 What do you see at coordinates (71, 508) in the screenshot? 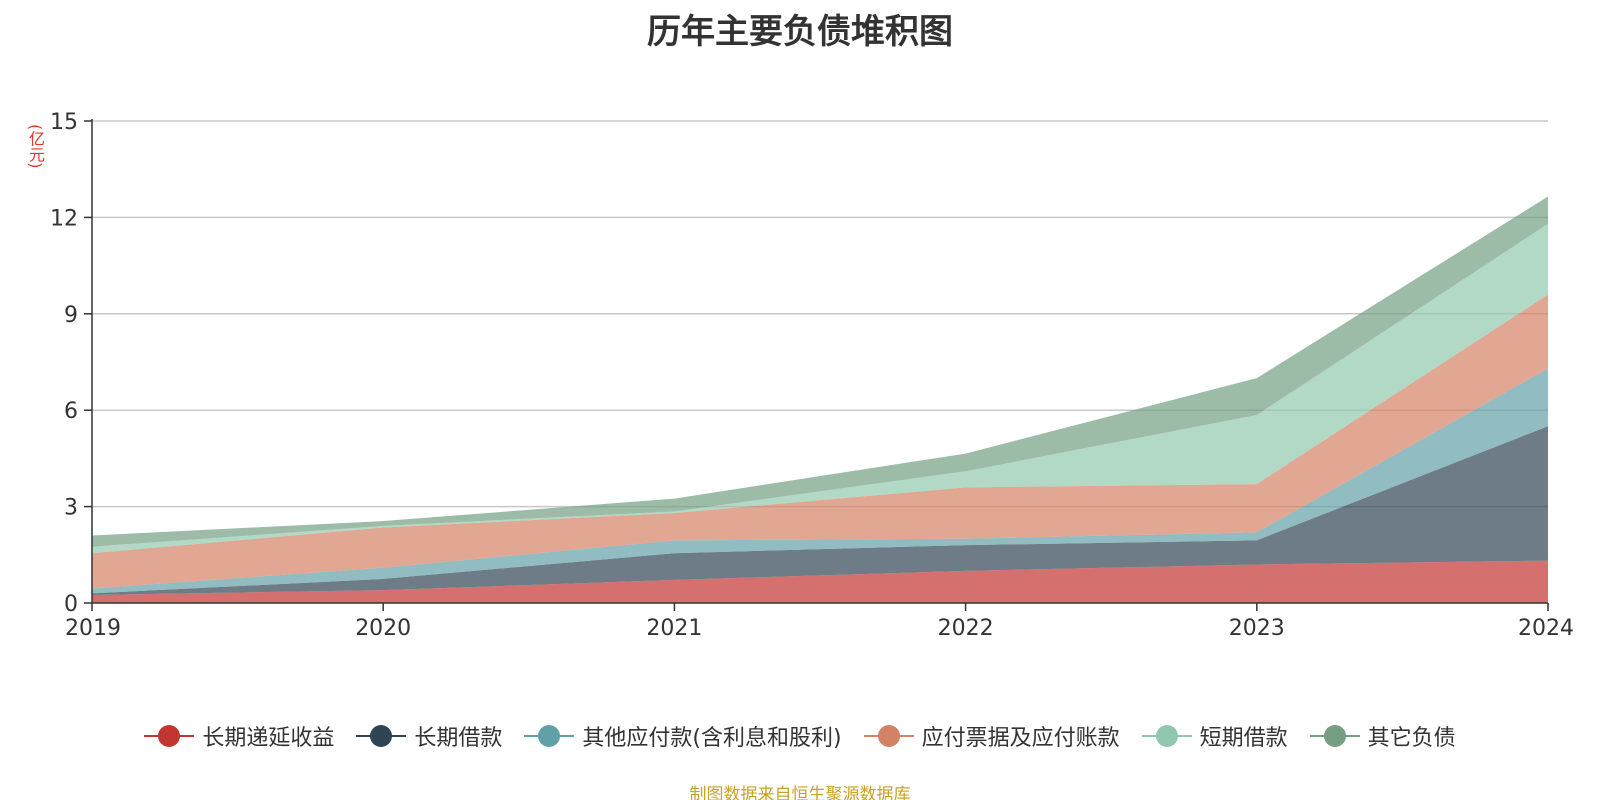
I see `y-tick-label: 3` at bounding box center [71, 508].